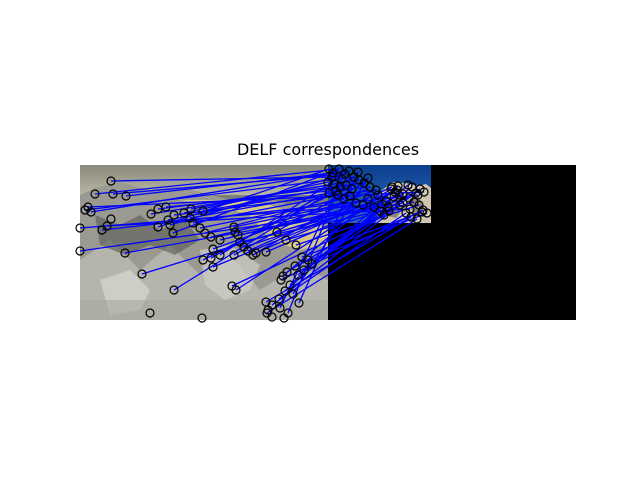  Describe the element at coordinates (328, 149) in the screenshot. I see `figure-title: DELF correspondences` at that location.